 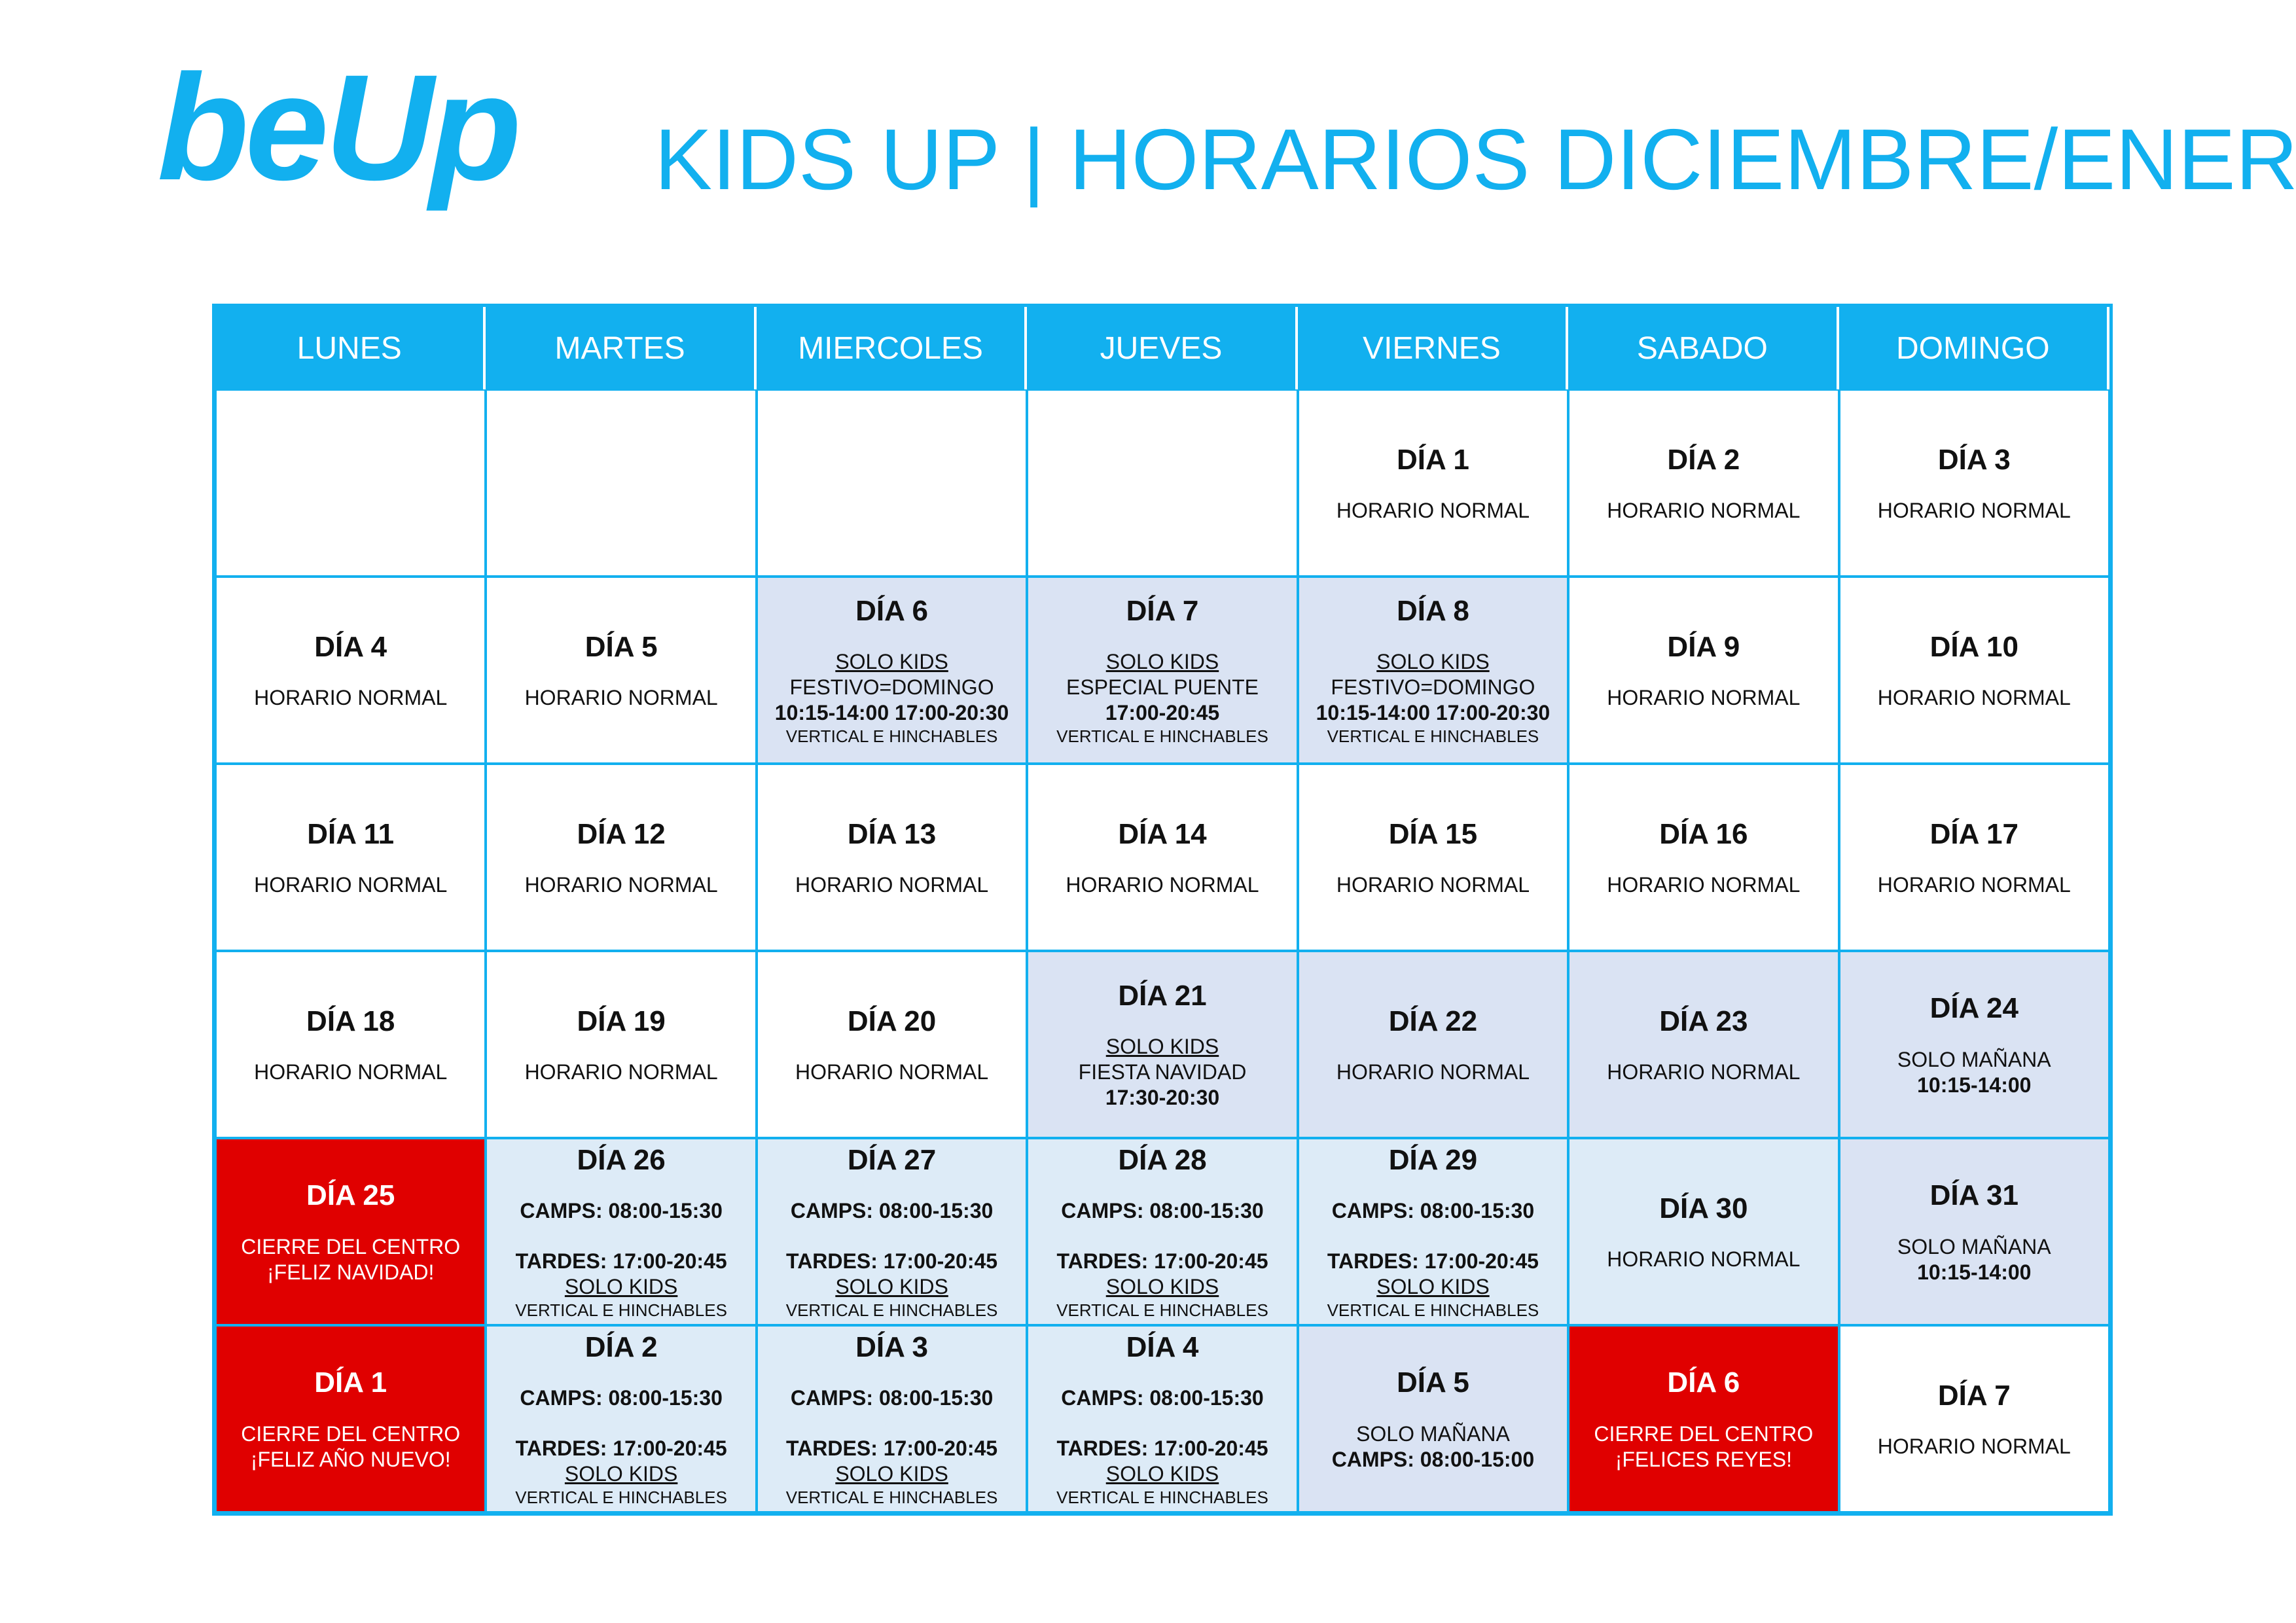 What do you see at coordinates (1974, 459) in the screenshot?
I see `day-label: DÍA 3` at bounding box center [1974, 459].